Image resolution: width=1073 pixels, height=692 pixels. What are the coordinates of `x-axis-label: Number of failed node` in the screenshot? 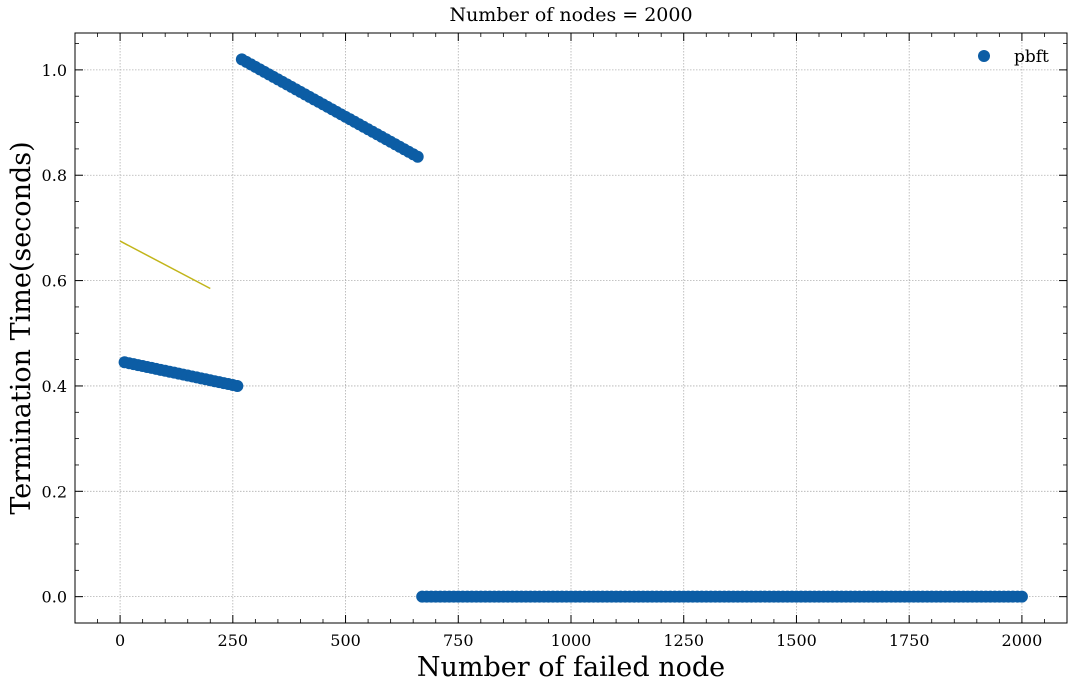 It's located at (571, 667).